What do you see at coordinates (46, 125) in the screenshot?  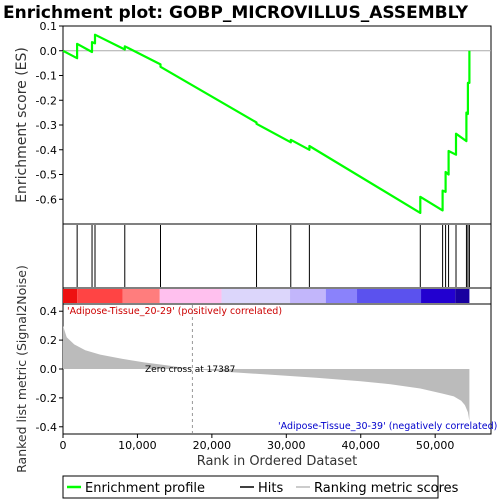 I see `es-y-tick-label: -0.3` at bounding box center [46, 125].